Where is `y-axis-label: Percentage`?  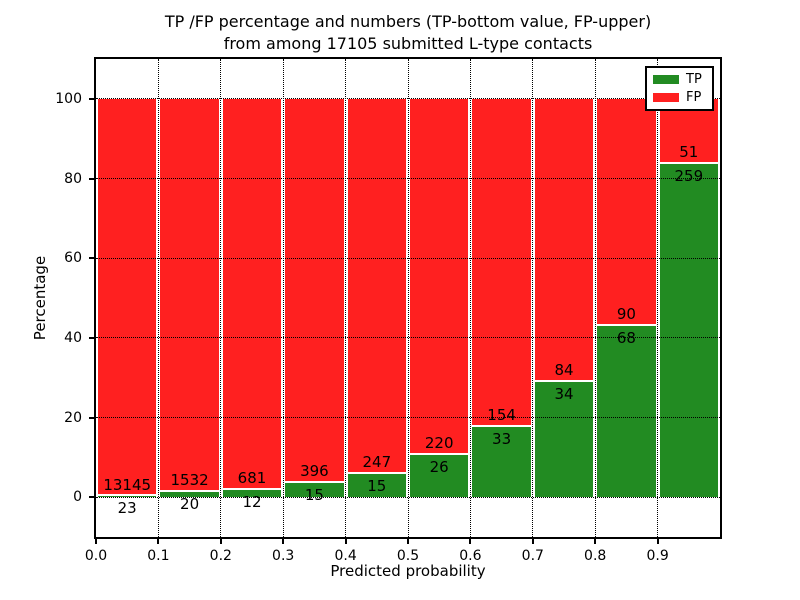 y-axis-label: Percentage is located at coordinates (40, 298).